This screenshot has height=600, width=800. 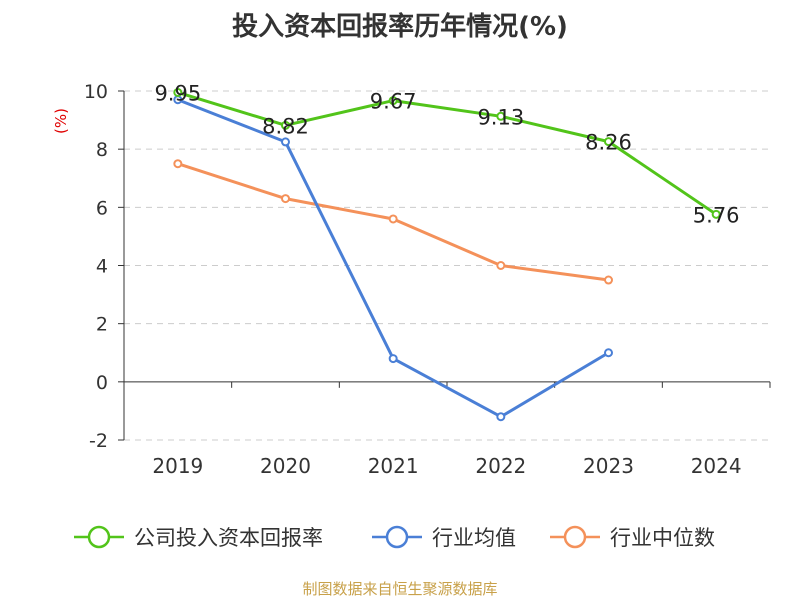 What do you see at coordinates (102, 208) in the screenshot?
I see `y-tick-label: 6` at bounding box center [102, 208].